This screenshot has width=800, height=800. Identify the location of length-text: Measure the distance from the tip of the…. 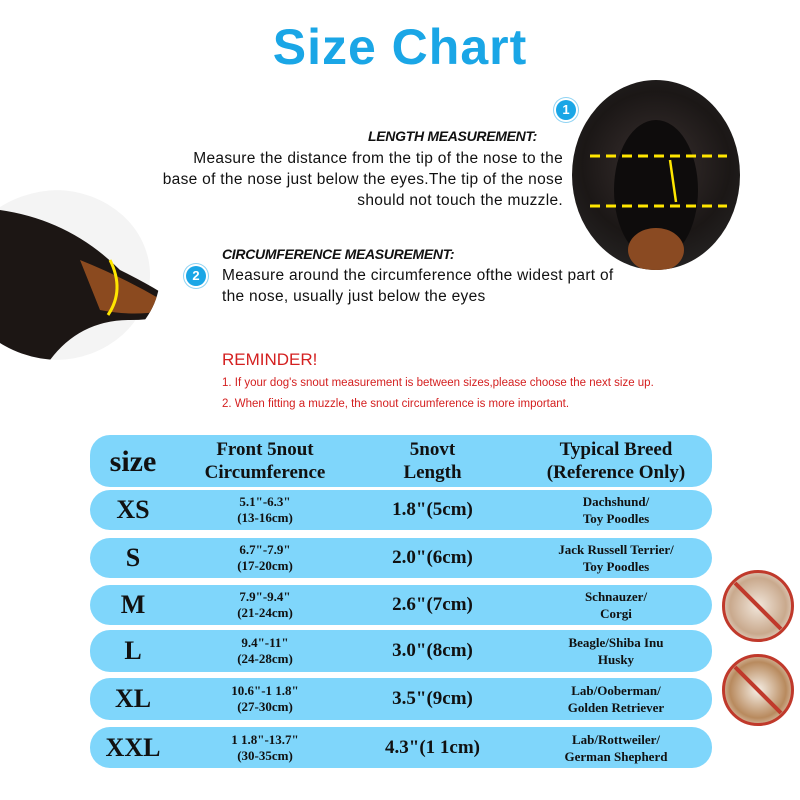
(362, 179).